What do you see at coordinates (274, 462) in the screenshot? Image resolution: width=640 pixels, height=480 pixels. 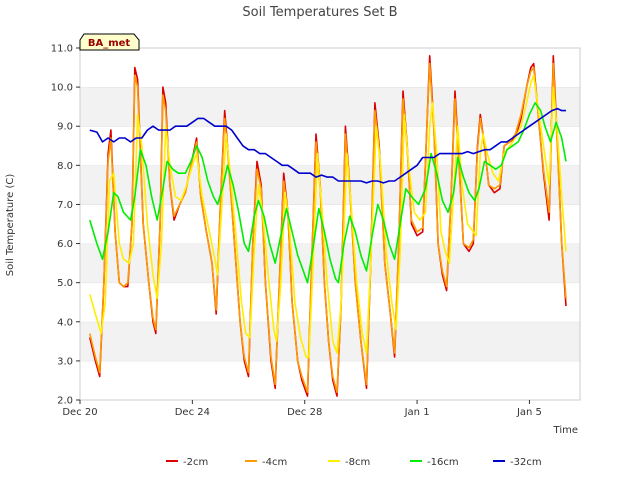 I see `legend-label: -4cm` at bounding box center [274, 462].